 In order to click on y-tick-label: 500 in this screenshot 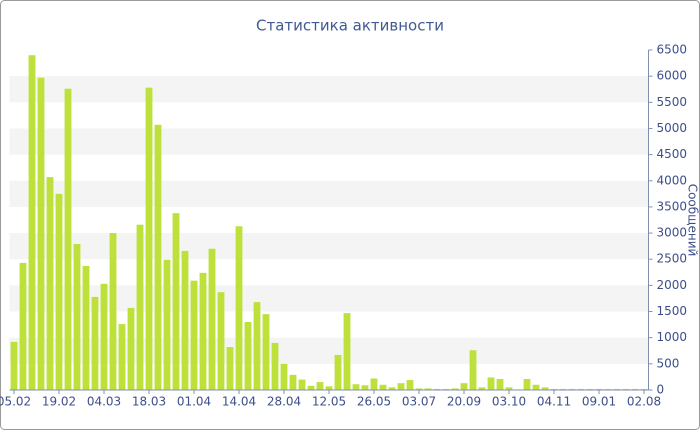, I will do `click(668, 363)`.